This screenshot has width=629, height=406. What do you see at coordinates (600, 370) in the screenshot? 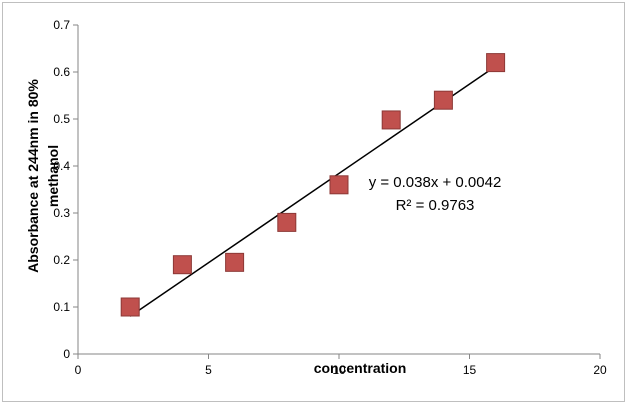
I see `x-tick-label: 20` at bounding box center [600, 370].